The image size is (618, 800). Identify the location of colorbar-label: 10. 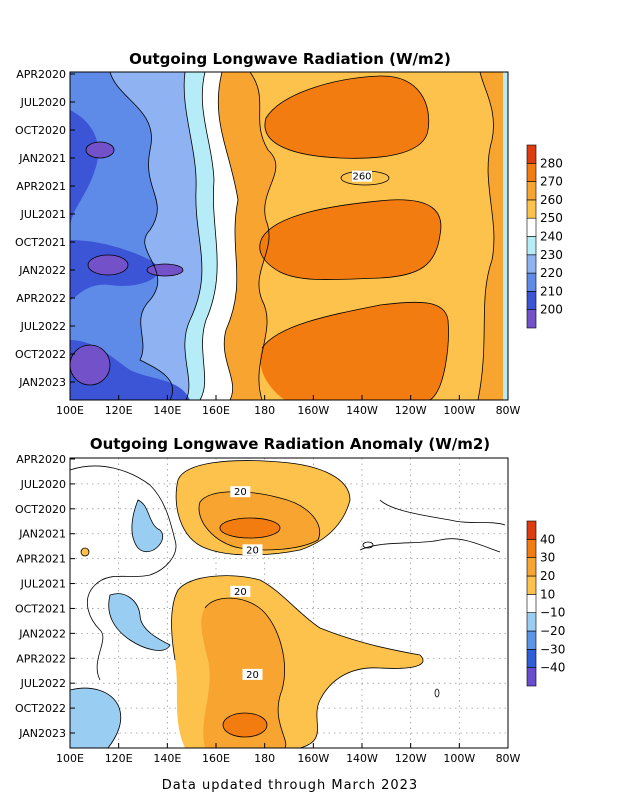
(547, 594).